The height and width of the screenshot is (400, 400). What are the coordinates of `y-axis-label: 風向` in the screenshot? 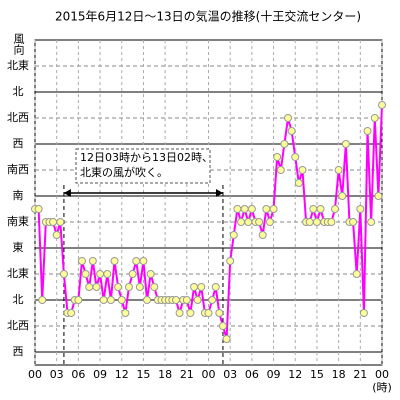 It's located at (18, 44).